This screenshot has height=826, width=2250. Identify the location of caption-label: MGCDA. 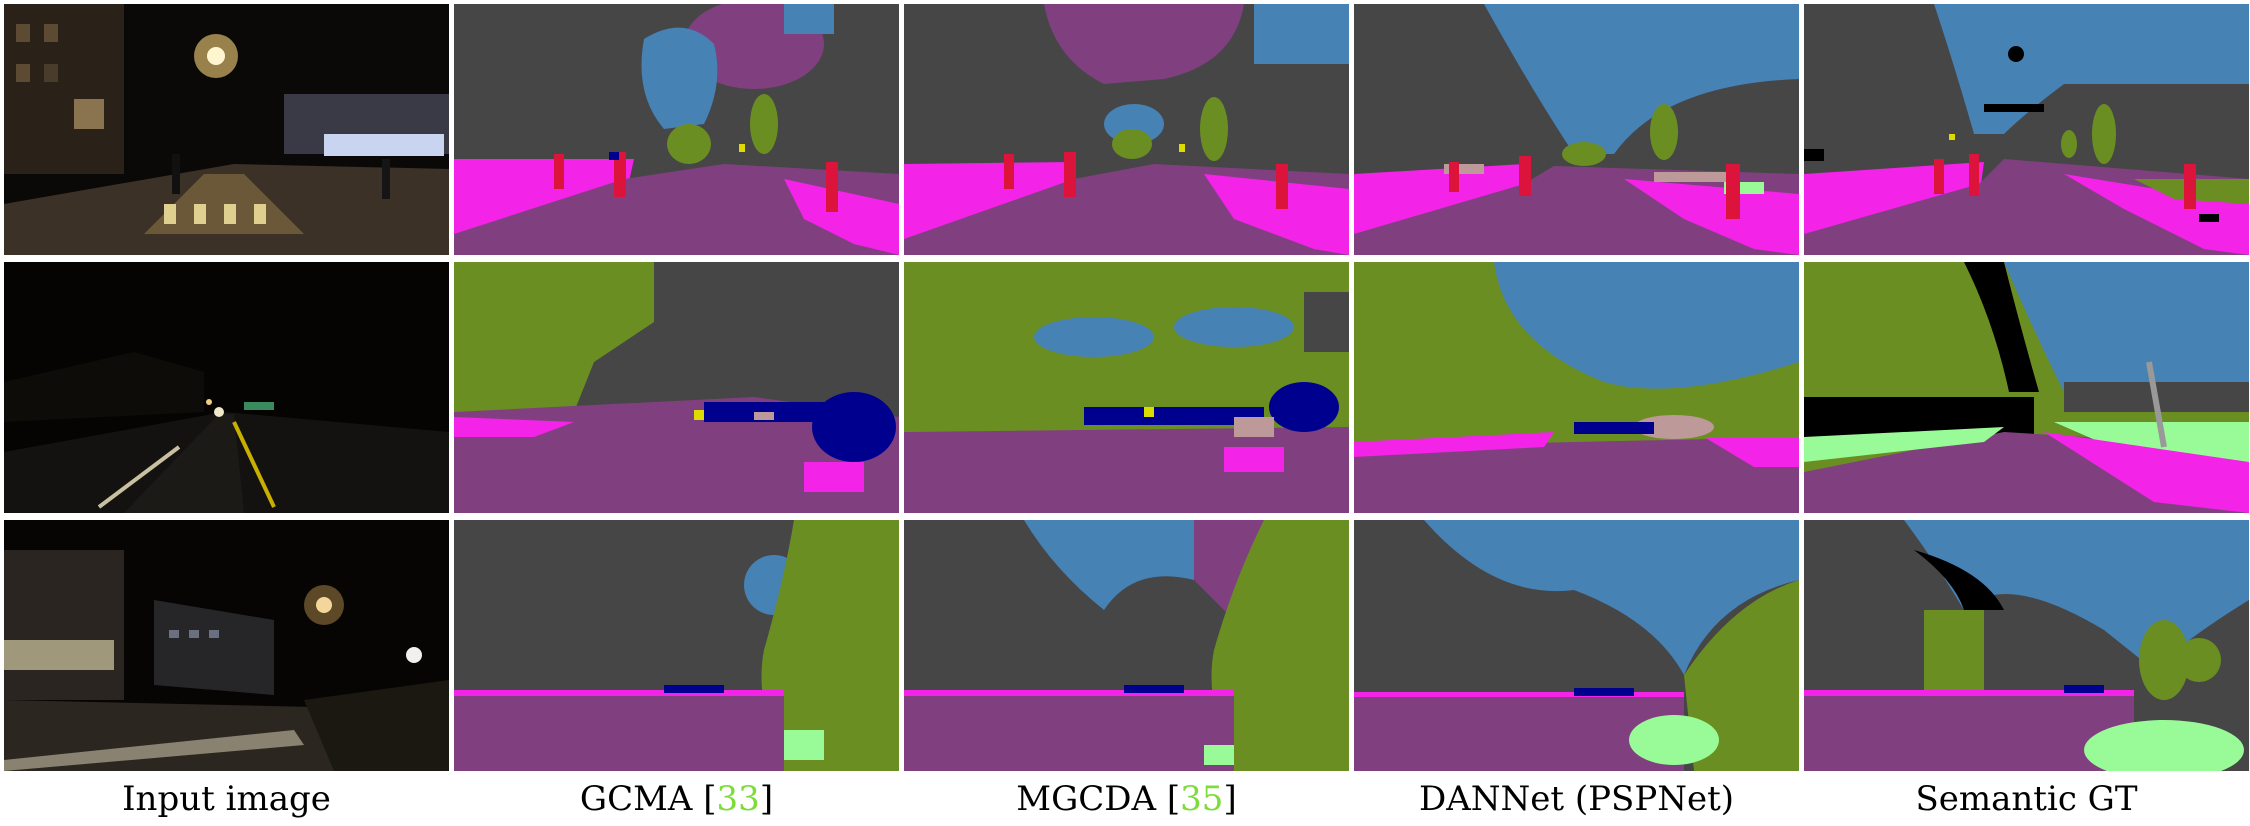
(1086, 799).